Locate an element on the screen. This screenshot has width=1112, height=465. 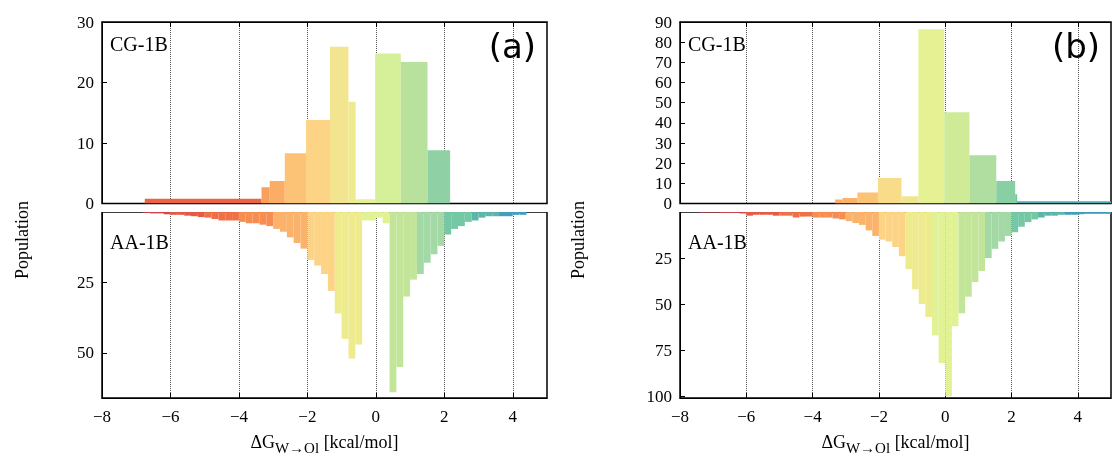
y-tick-label: 90 is located at coordinates (663, 22).